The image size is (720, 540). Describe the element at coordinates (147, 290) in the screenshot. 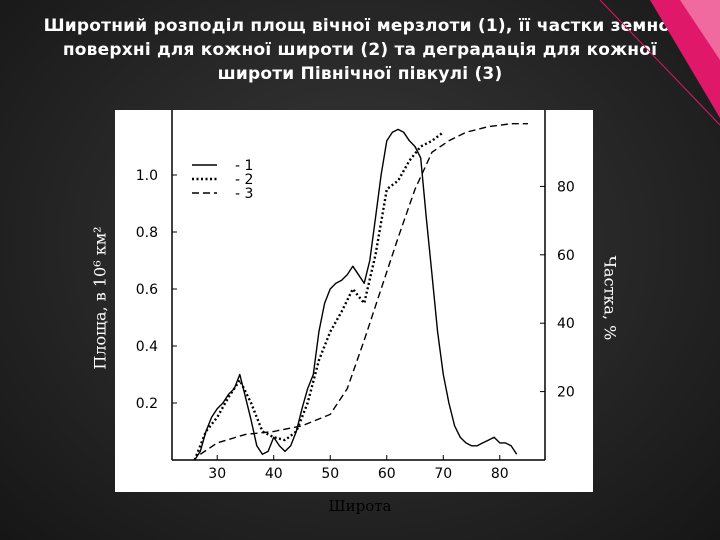

I see `y-tick-label: 0.6` at that location.